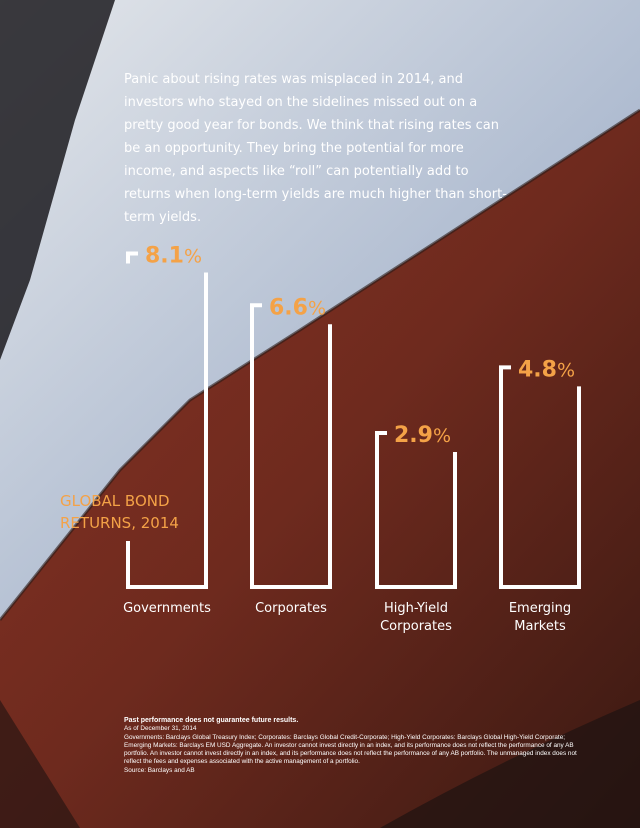  I want to click on bar-high-yield-corporates: 2.9% High-Yield Corporates, so click(416, 528).